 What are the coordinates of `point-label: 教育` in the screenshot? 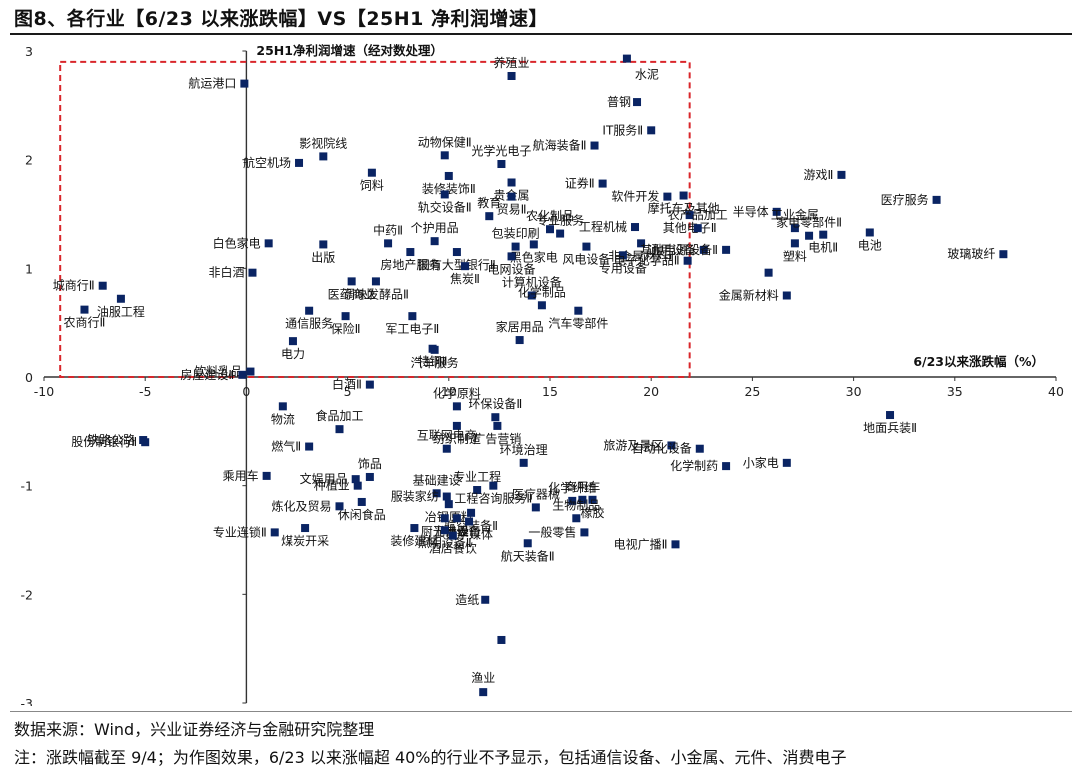 It's located at (489, 202).